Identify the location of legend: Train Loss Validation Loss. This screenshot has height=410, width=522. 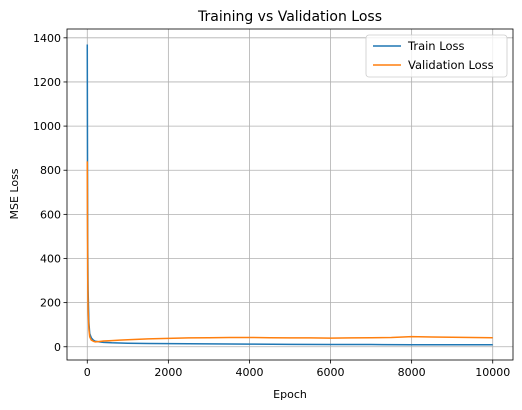
(436, 56).